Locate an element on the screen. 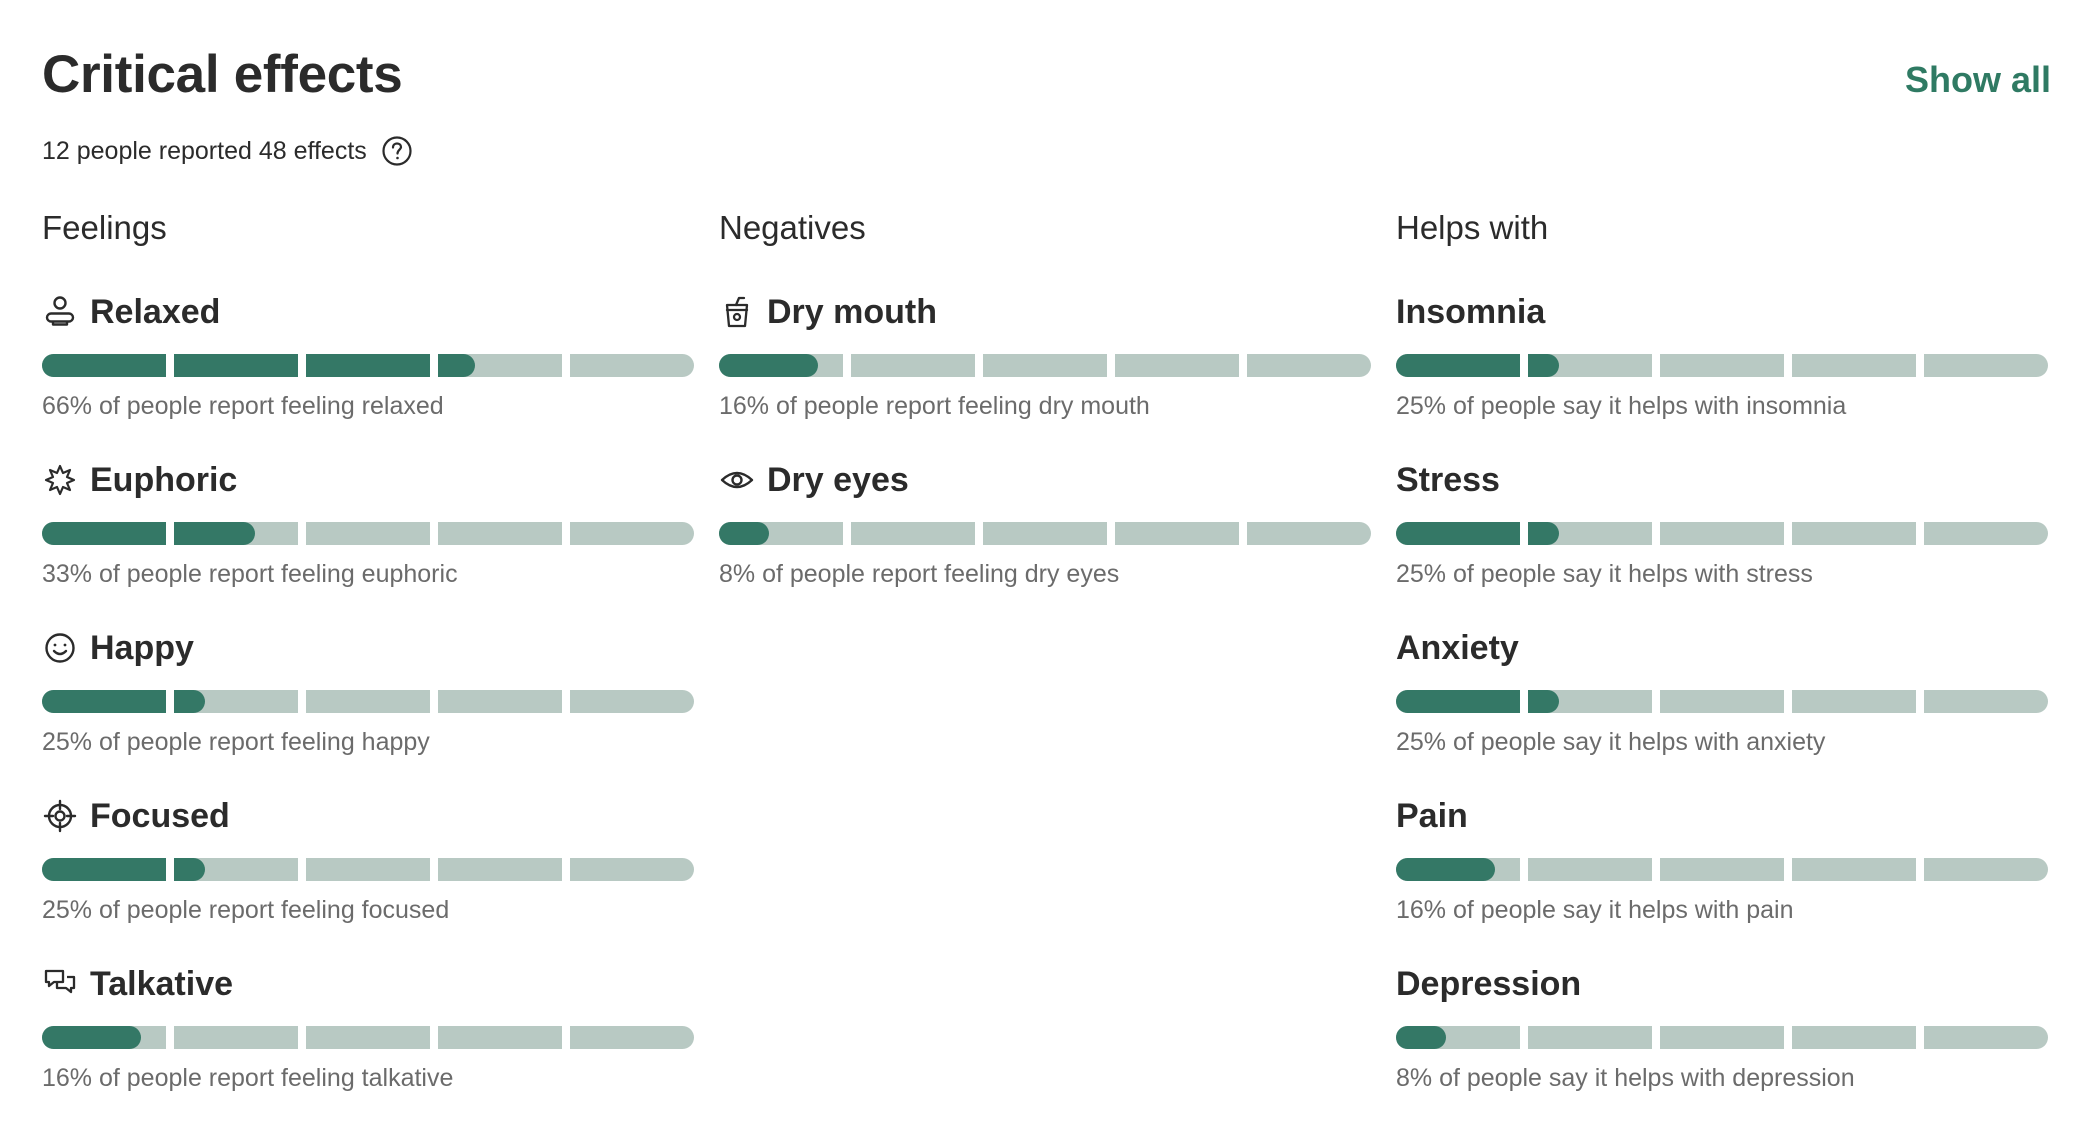 Image resolution: width=2091 pixels, height=1126 pixels. effect-name-row: Depression is located at coordinates (1722, 984).